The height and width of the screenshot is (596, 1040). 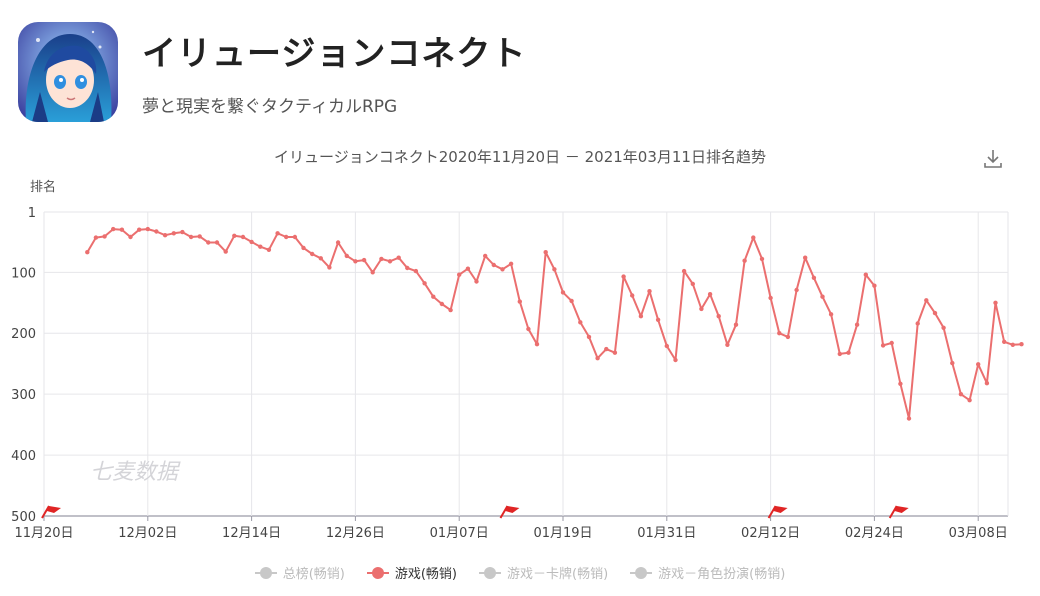 What do you see at coordinates (411, 572) in the screenshot?
I see `legend-item: 游戏(畅销)` at bounding box center [411, 572].